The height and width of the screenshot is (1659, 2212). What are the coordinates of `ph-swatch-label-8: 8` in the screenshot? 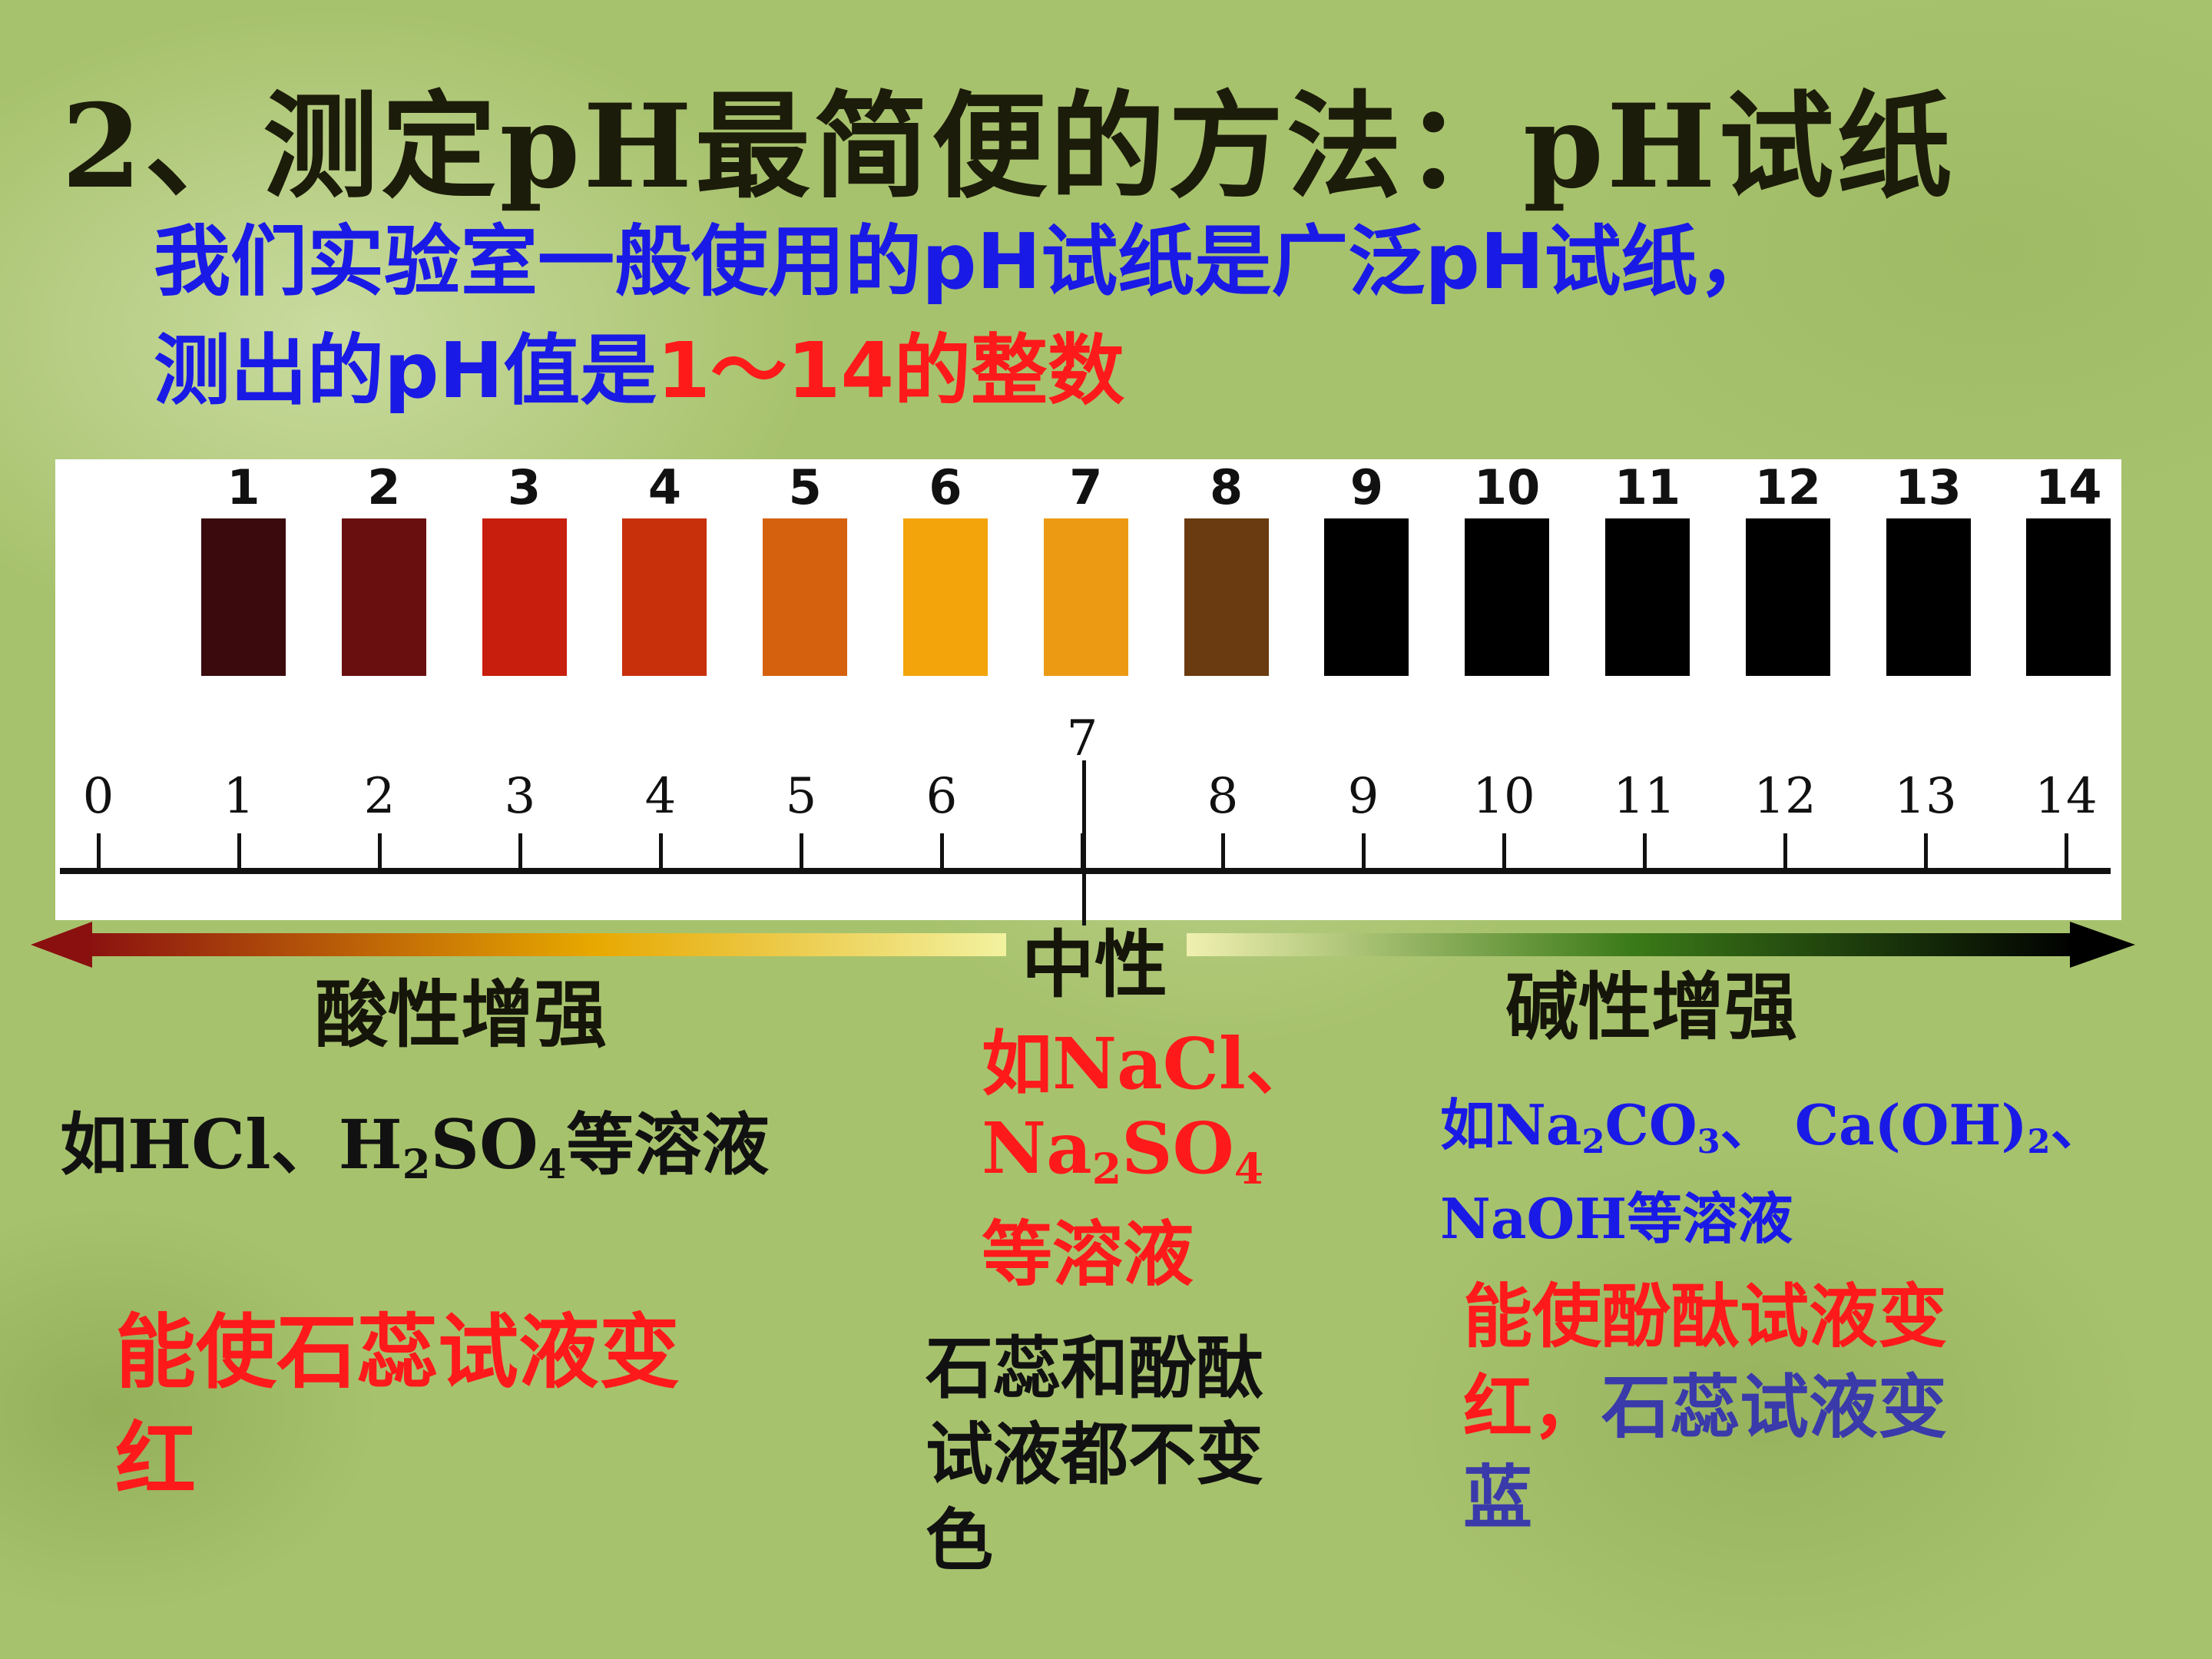 It's located at (1226, 487).